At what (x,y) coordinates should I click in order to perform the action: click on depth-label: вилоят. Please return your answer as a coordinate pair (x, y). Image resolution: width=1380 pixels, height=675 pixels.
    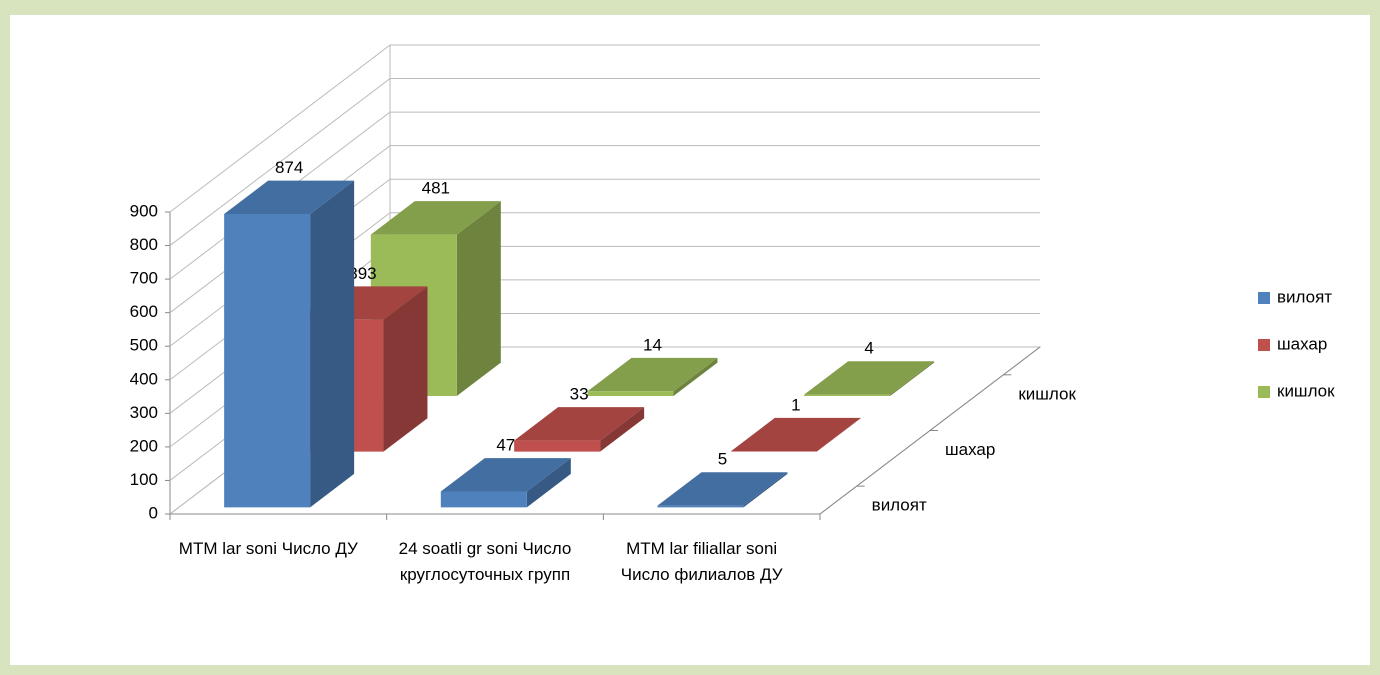
    Looking at the image, I should click on (899, 505).